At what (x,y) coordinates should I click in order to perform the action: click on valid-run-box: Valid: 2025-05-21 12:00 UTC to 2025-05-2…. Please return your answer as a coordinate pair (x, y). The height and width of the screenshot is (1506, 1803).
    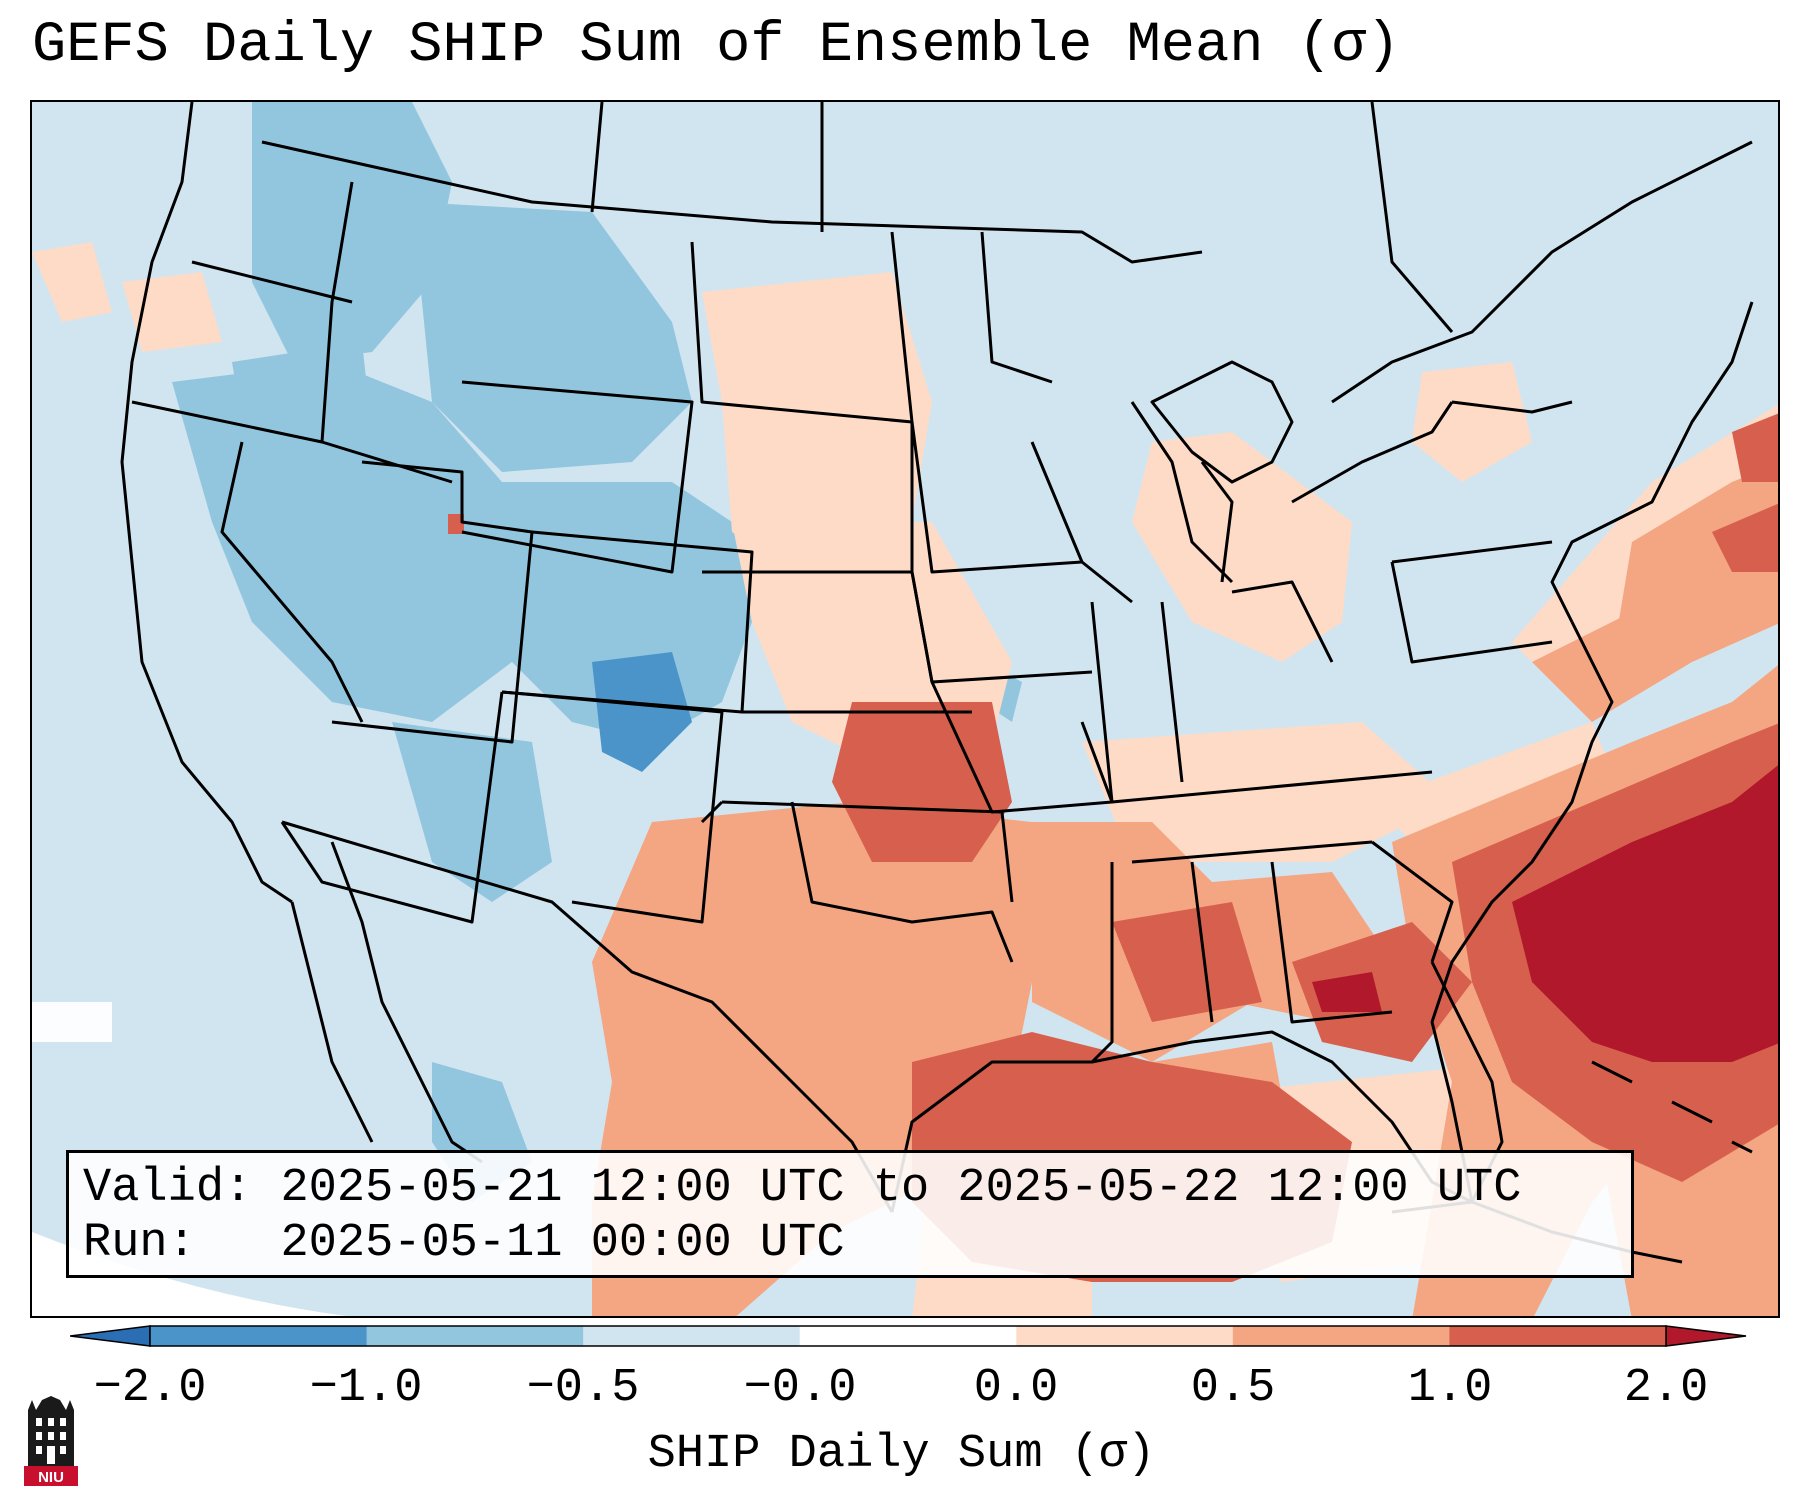
    Looking at the image, I should click on (850, 1214).